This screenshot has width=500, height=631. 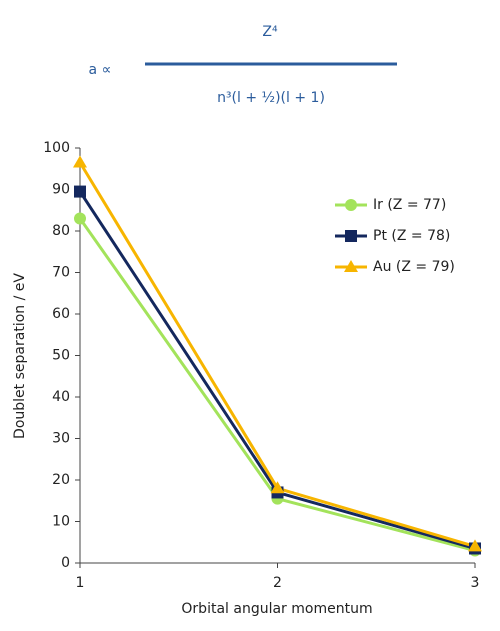 What do you see at coordinates (270, 32) in the screenshot?
I see `formula-numerator: Z⁴` at bounding box center [270, 32].